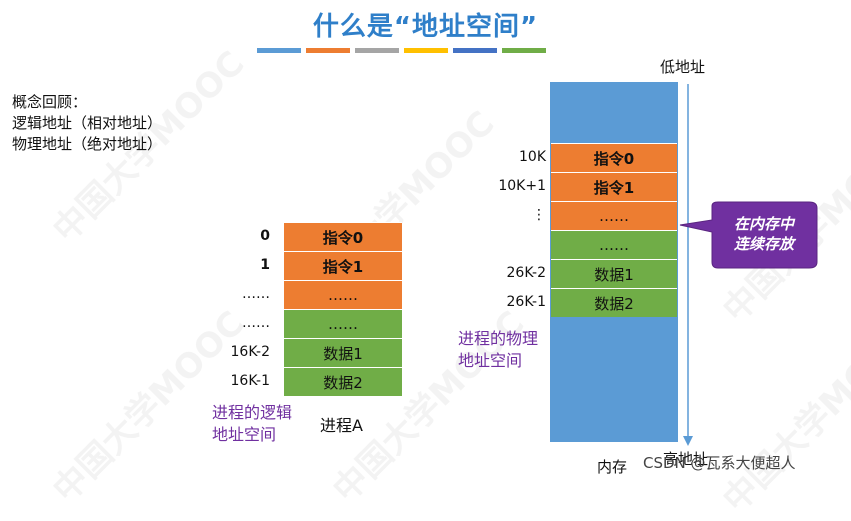 This screenshot has height=521, width=851. I want to click on high-address-label: 高地址, so click(686, 459).